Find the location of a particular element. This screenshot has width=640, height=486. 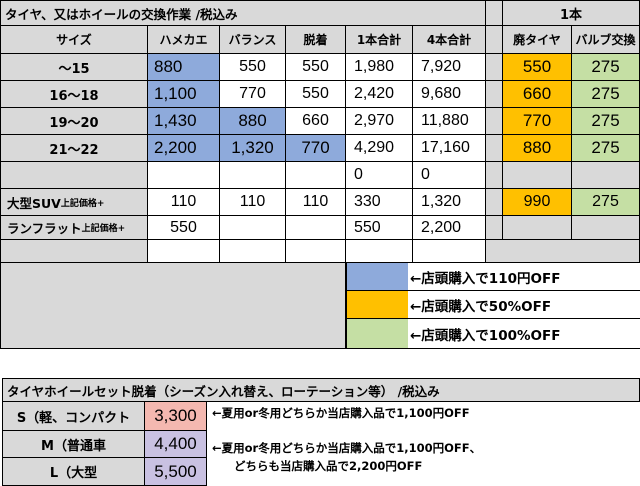

table1-title: タイヤ、又はホイールの交換作業 /税込み is located at coordinates (243, 13).